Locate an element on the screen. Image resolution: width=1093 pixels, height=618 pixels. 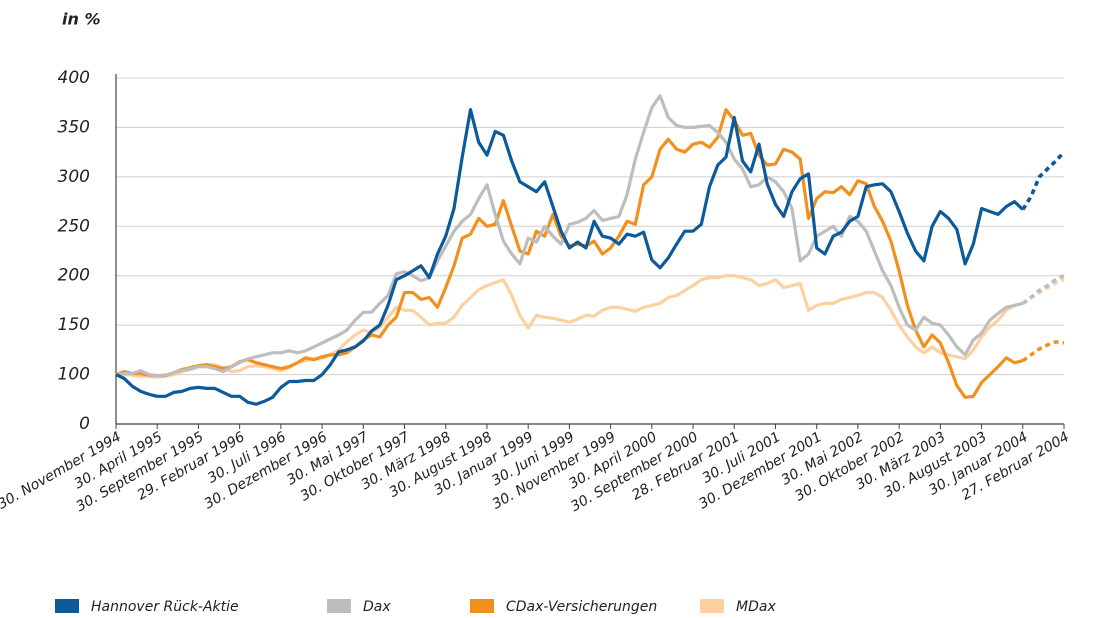
y-tick-label: 100 is located at coordinates (74, 375).